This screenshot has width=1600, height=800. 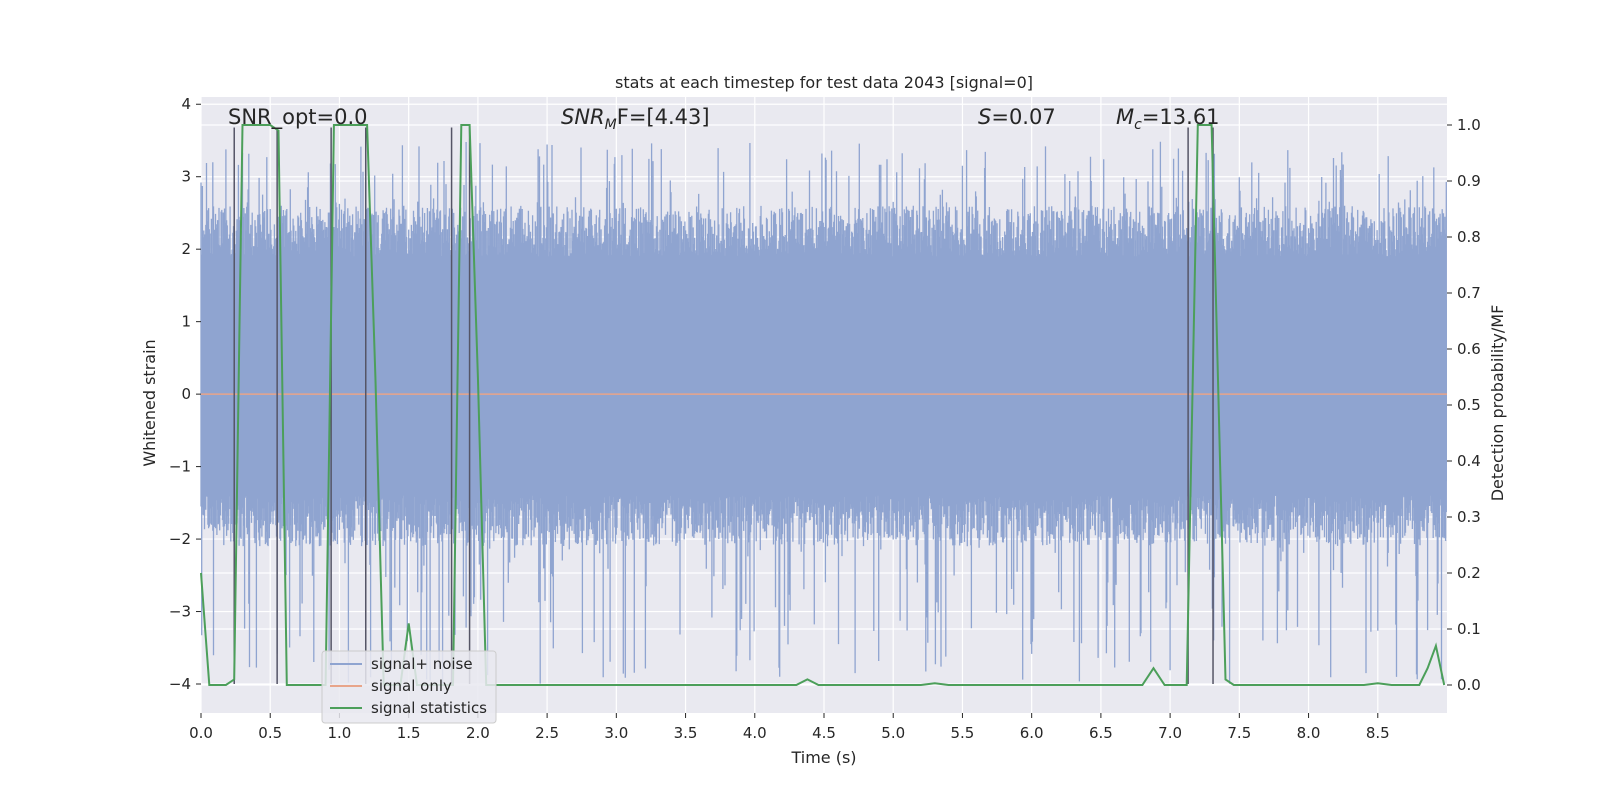 I want to click on x-tick-label: 2.5, so click(x=547, y=733).